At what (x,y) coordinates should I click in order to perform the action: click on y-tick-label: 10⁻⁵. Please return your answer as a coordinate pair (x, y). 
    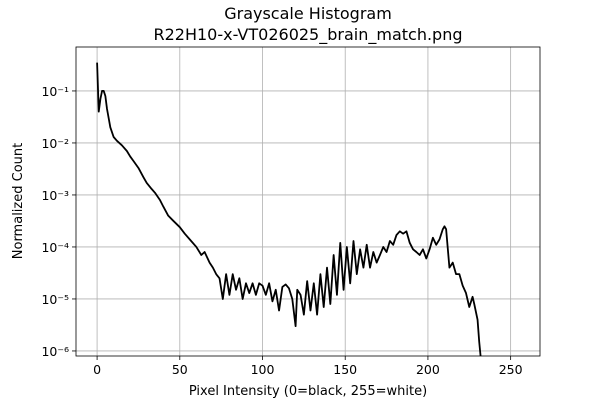
    Looking at the image, I should click on (55, 299).